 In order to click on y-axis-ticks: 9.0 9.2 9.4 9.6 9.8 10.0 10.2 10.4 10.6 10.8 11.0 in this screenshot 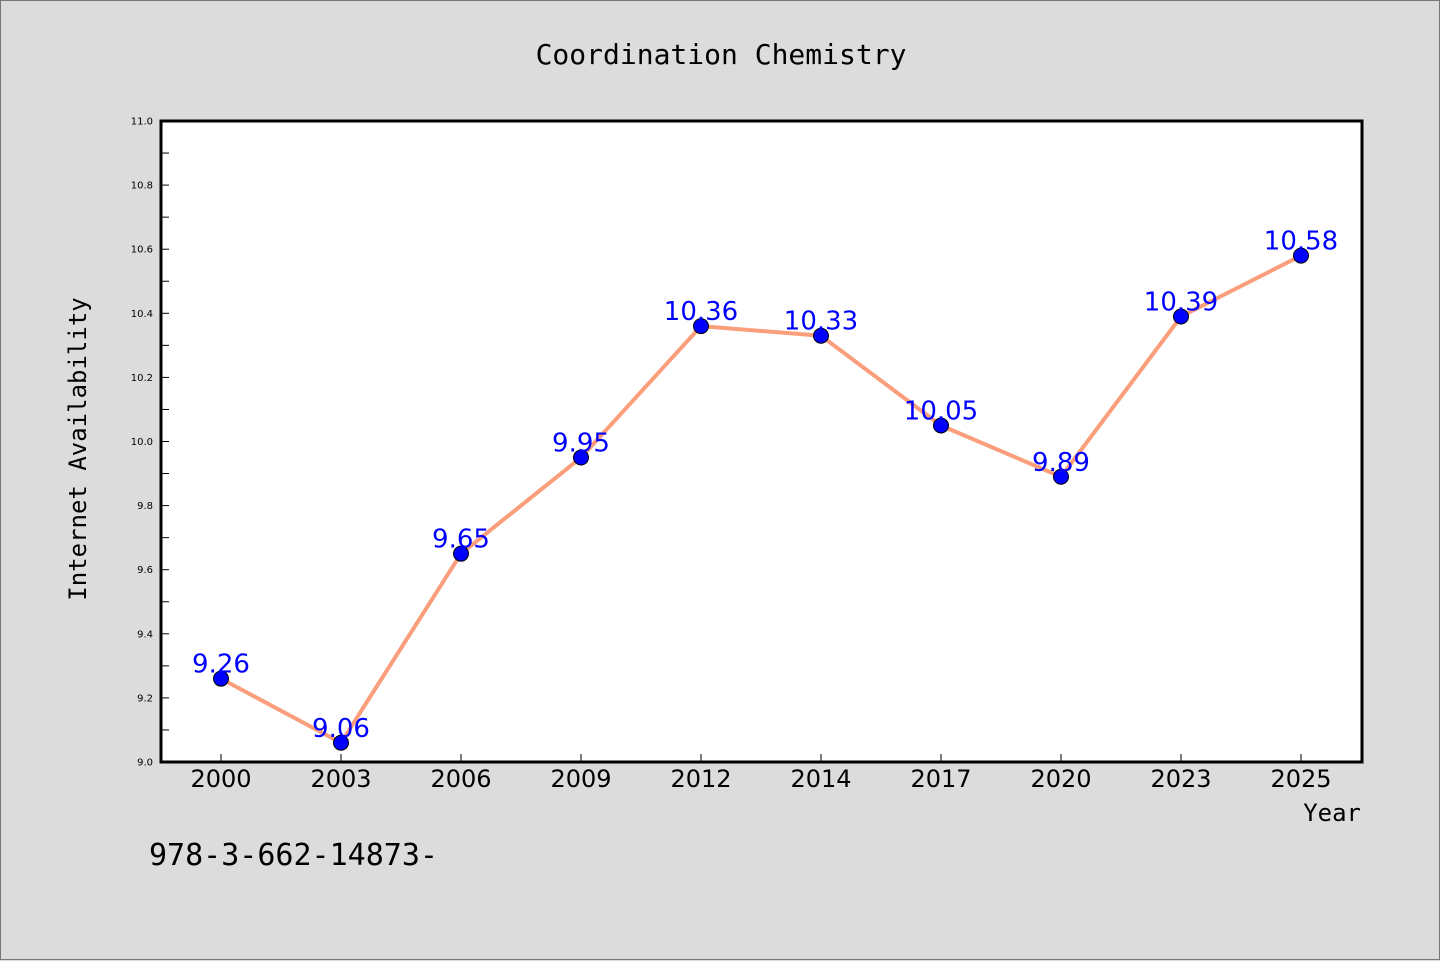, I will do `click(150, 443)`.